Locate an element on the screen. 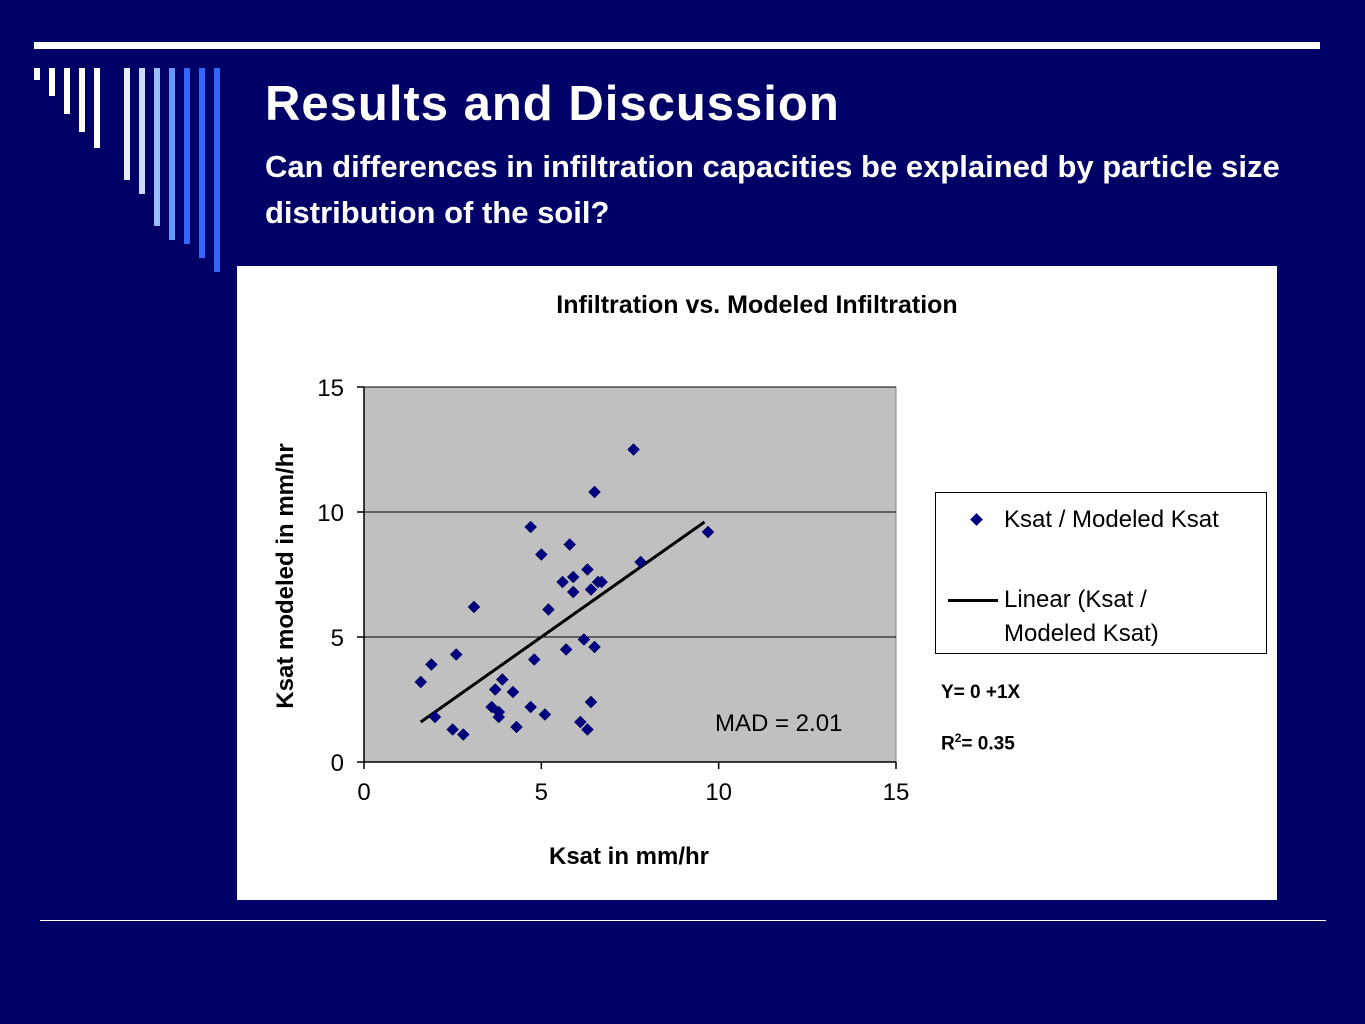  bottom-divider is located at coordinates (683, 920).